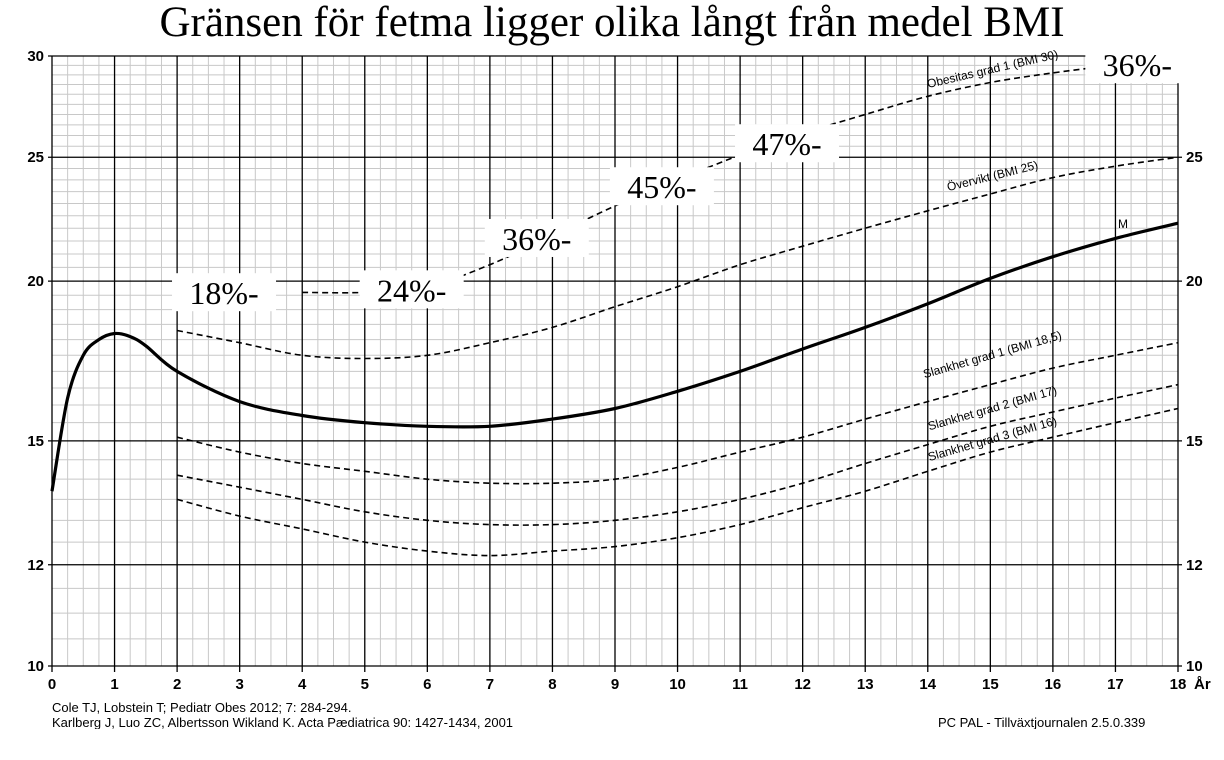  I want to click on x-tick-label: 7, so click(490, 684).